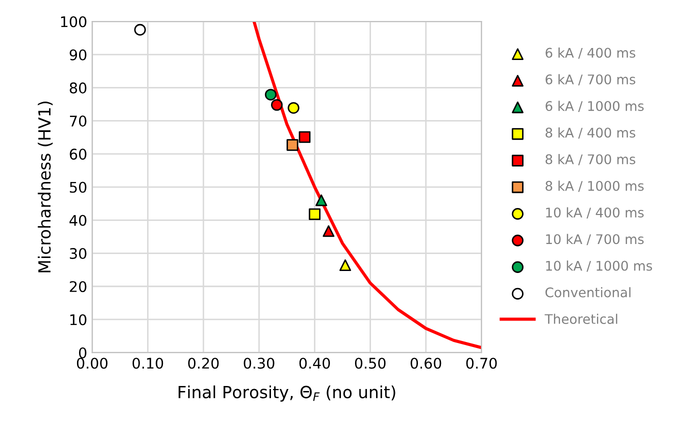  I want to click on x-tick-label: 0.30, so click(259, 363).